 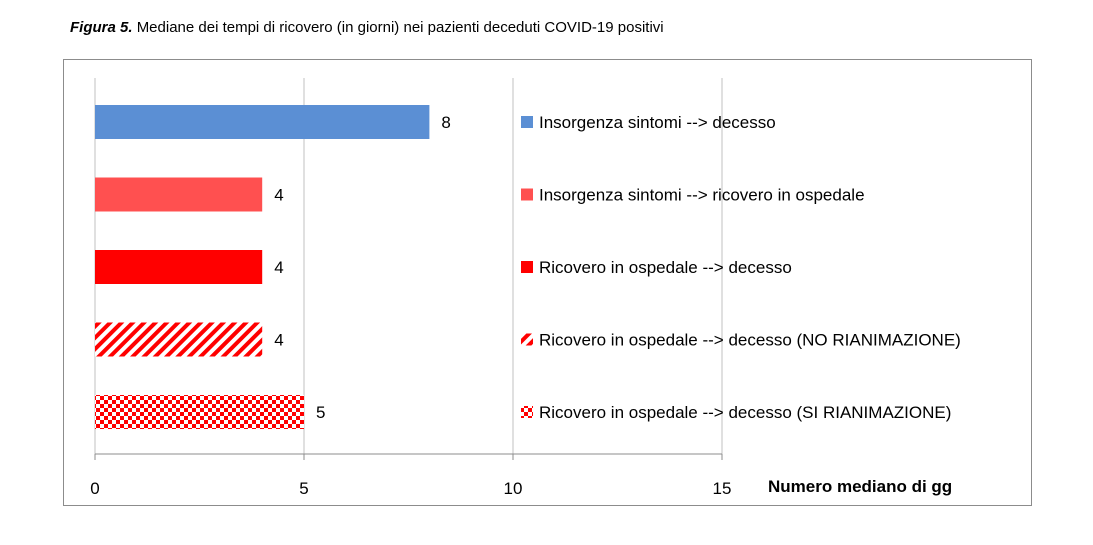 I want to click on bar-value-label: 8, so click(x=445, y=122).